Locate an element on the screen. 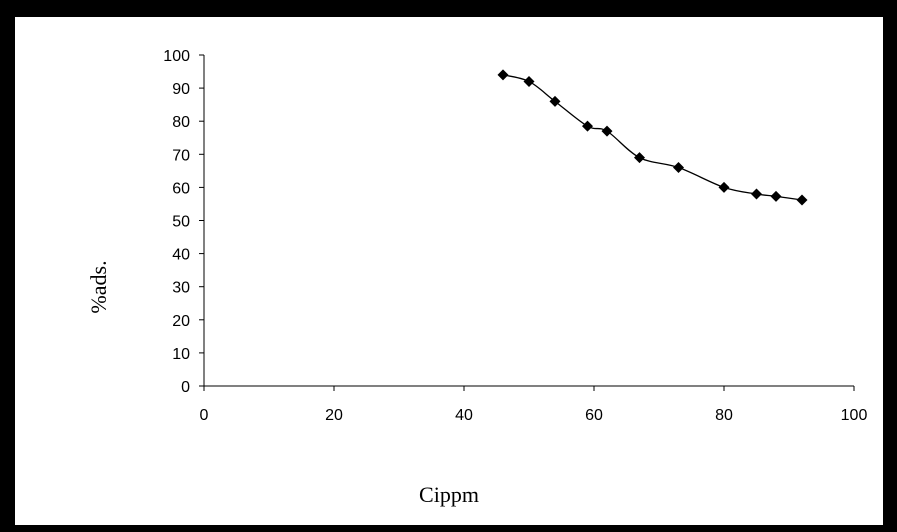 The width and height of the screenshot is (897, 532). x-tick-label: 80 is located at coordinates (724, 415).